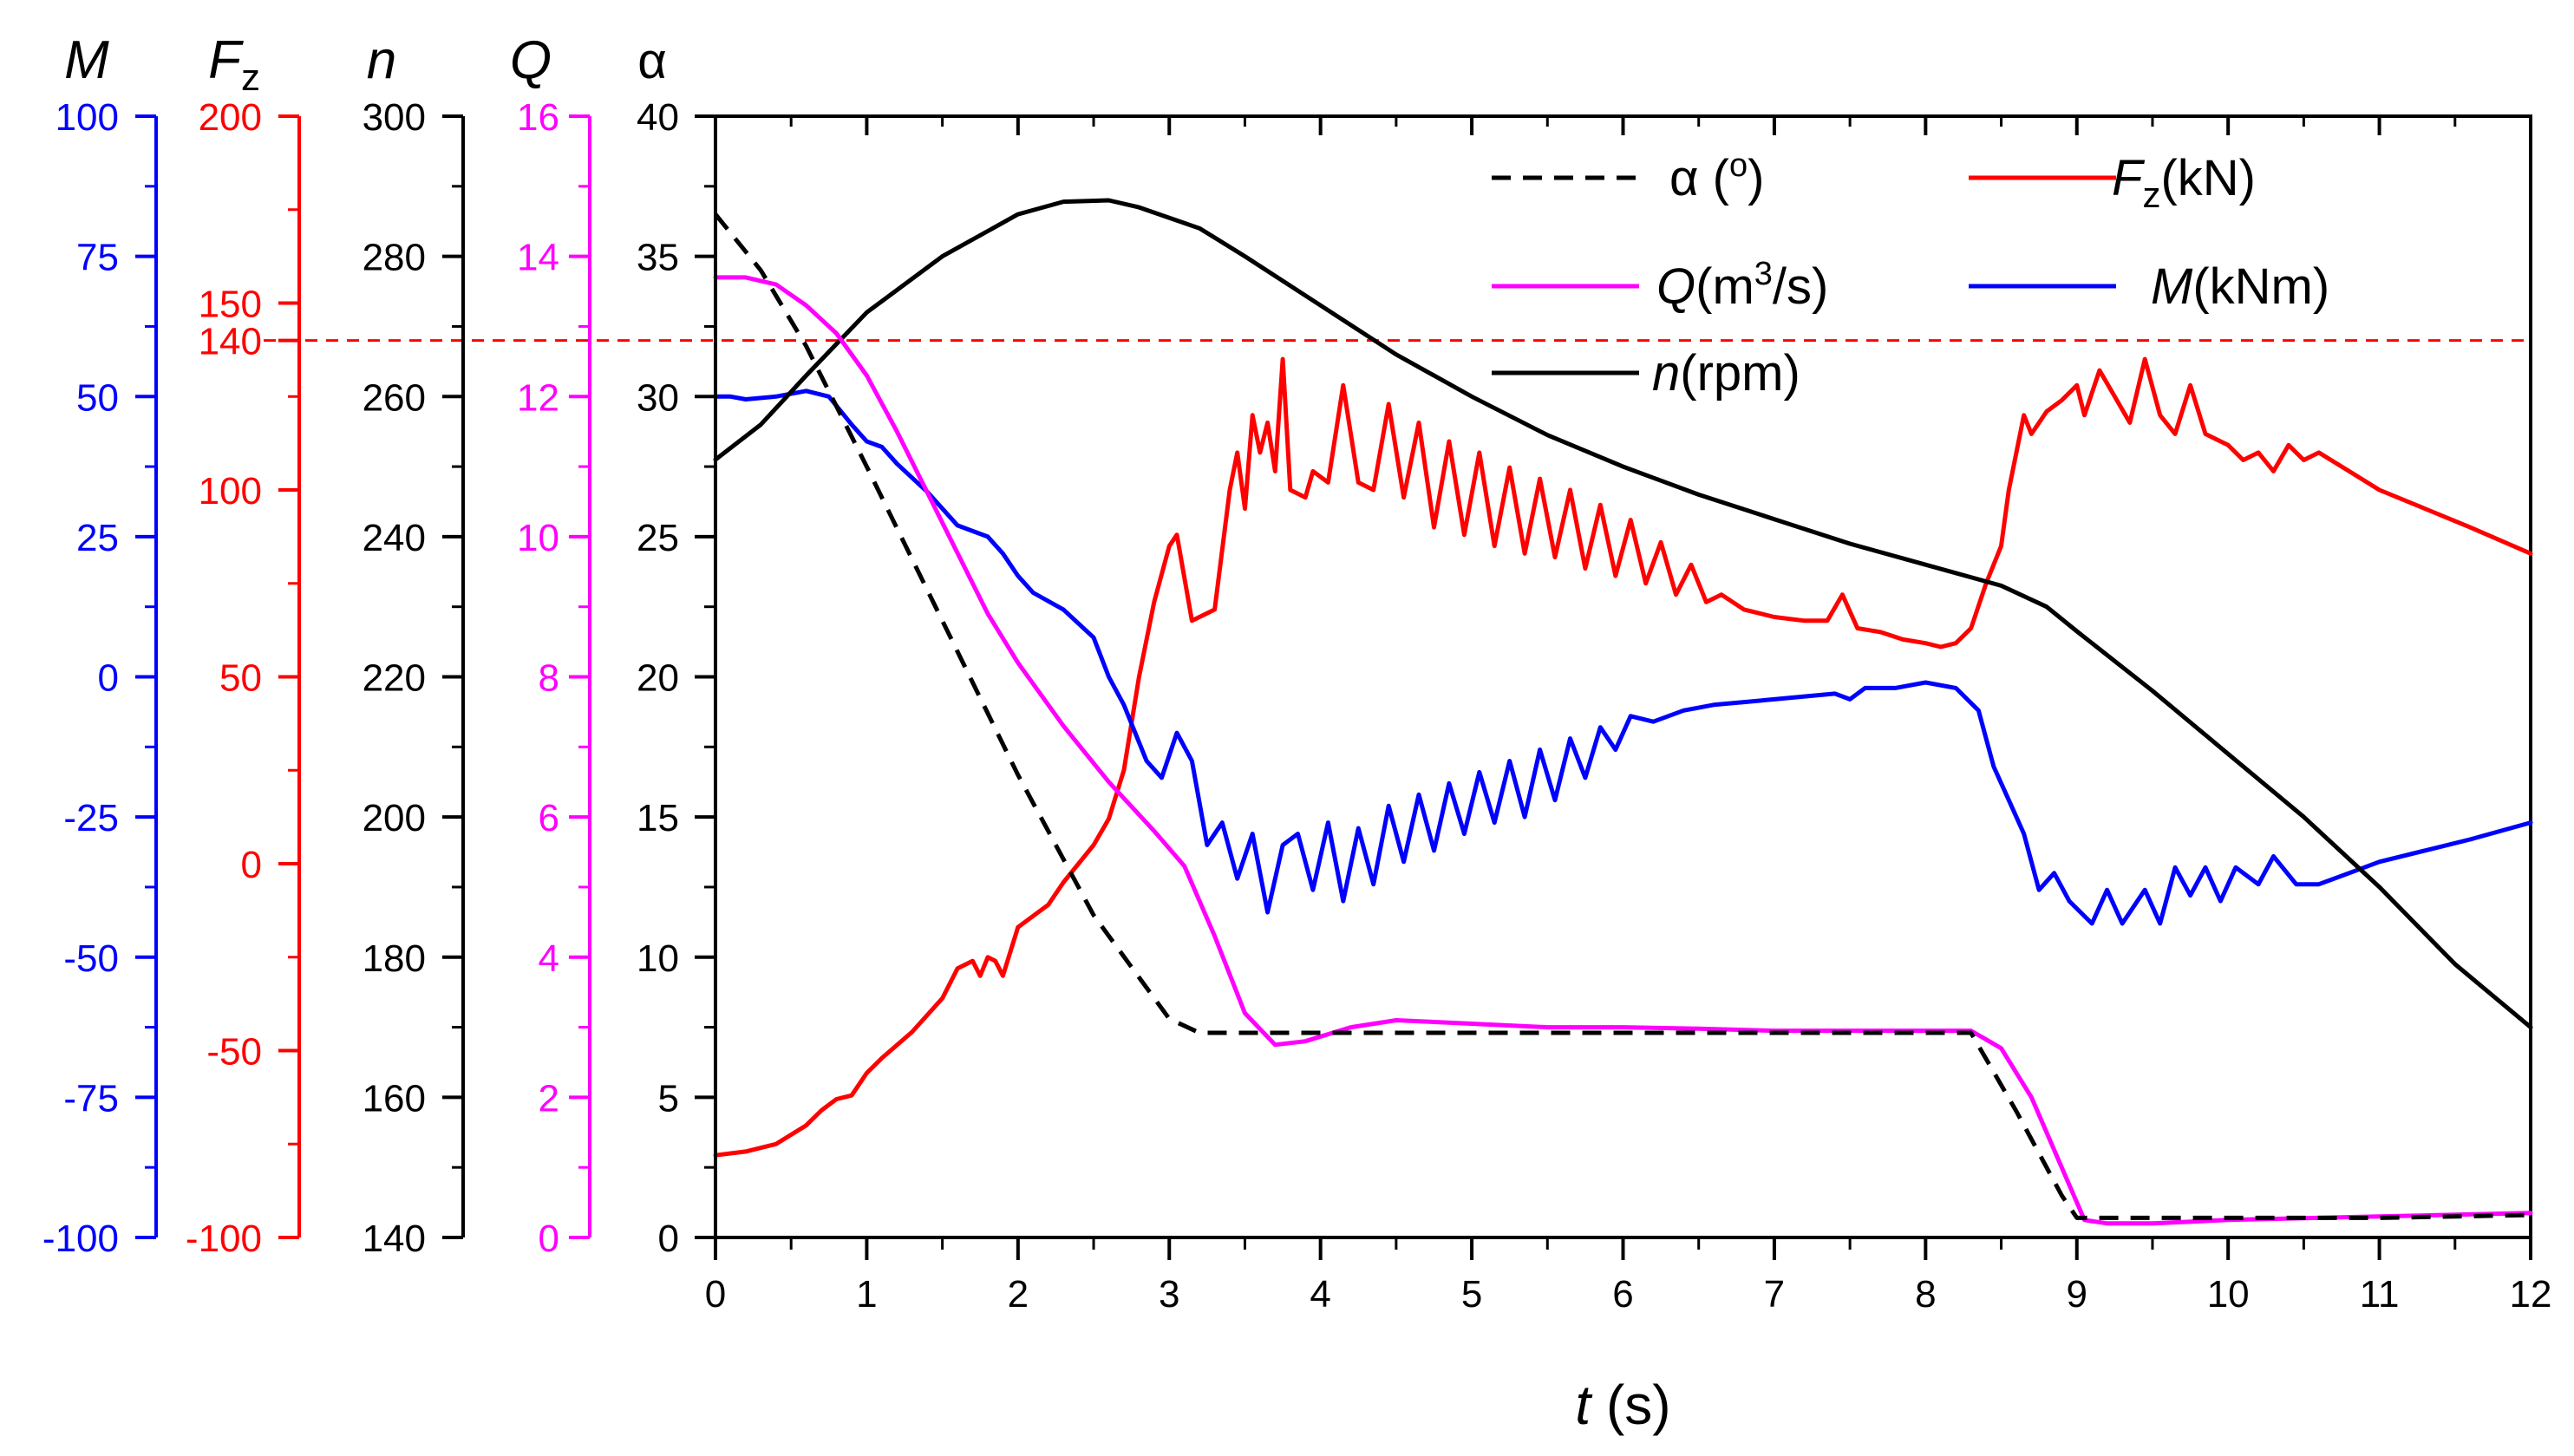 This screenshot has height=1456, width=2574. Describe the element at coordinates (97, 258) in the screenshot. I see `y-tick-label: 75` at that location.